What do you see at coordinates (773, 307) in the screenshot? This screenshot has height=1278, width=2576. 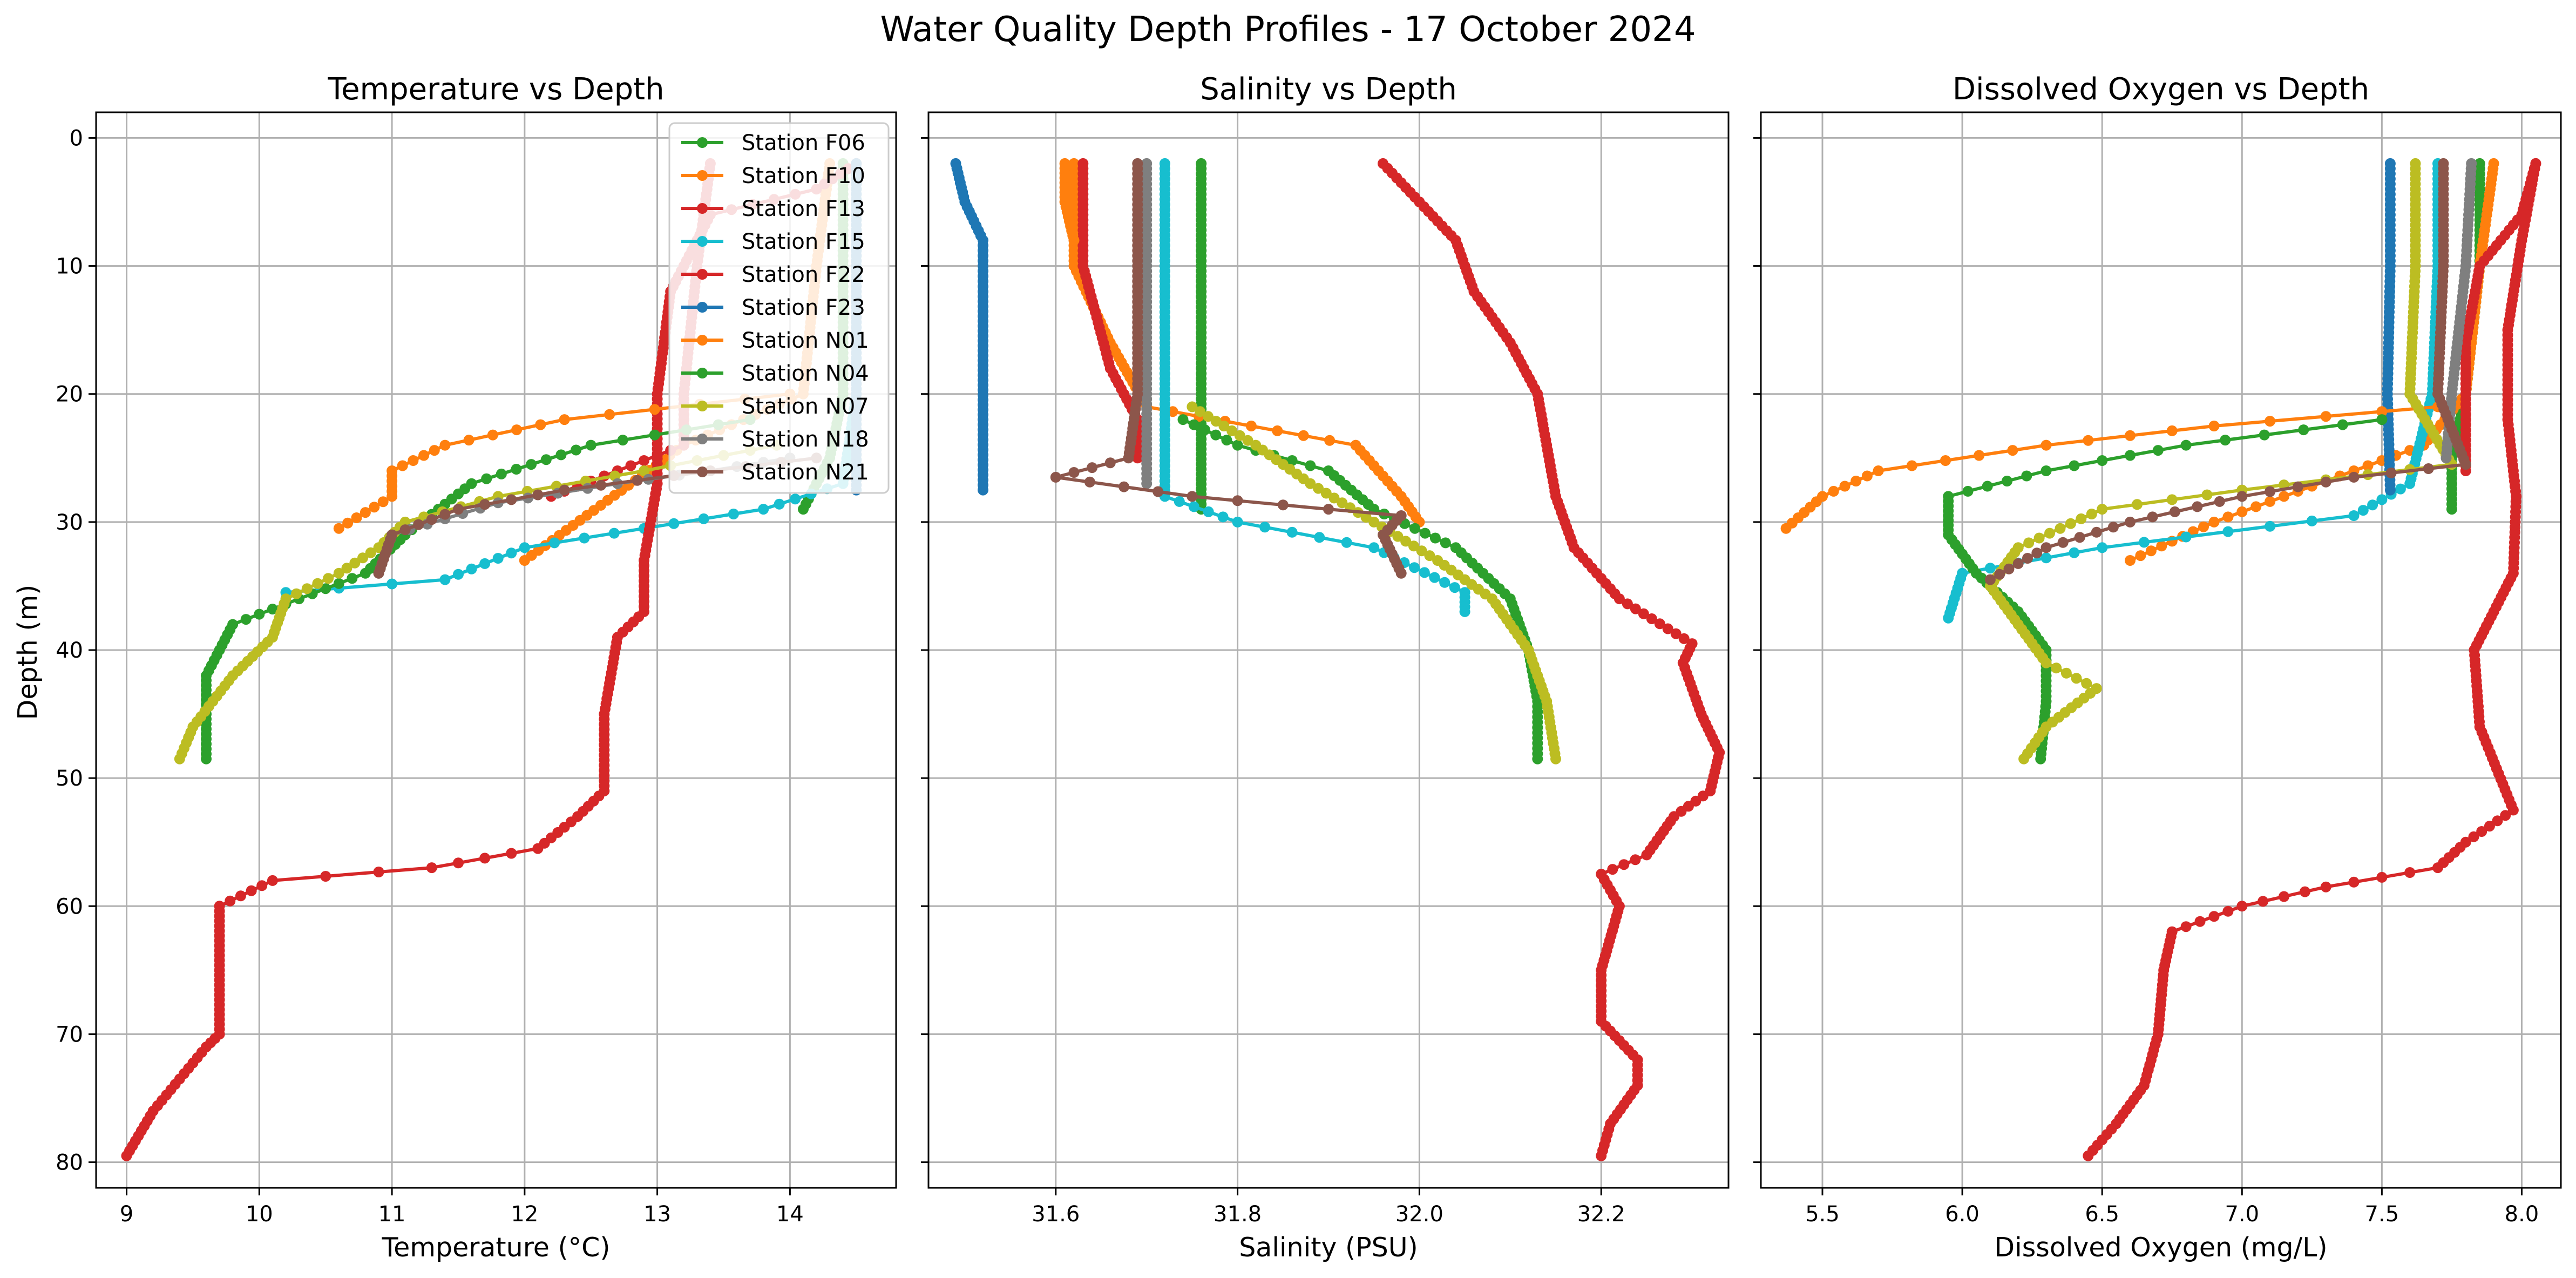 I see `legend-entry: Station F23` at bounding box center [773, 307].